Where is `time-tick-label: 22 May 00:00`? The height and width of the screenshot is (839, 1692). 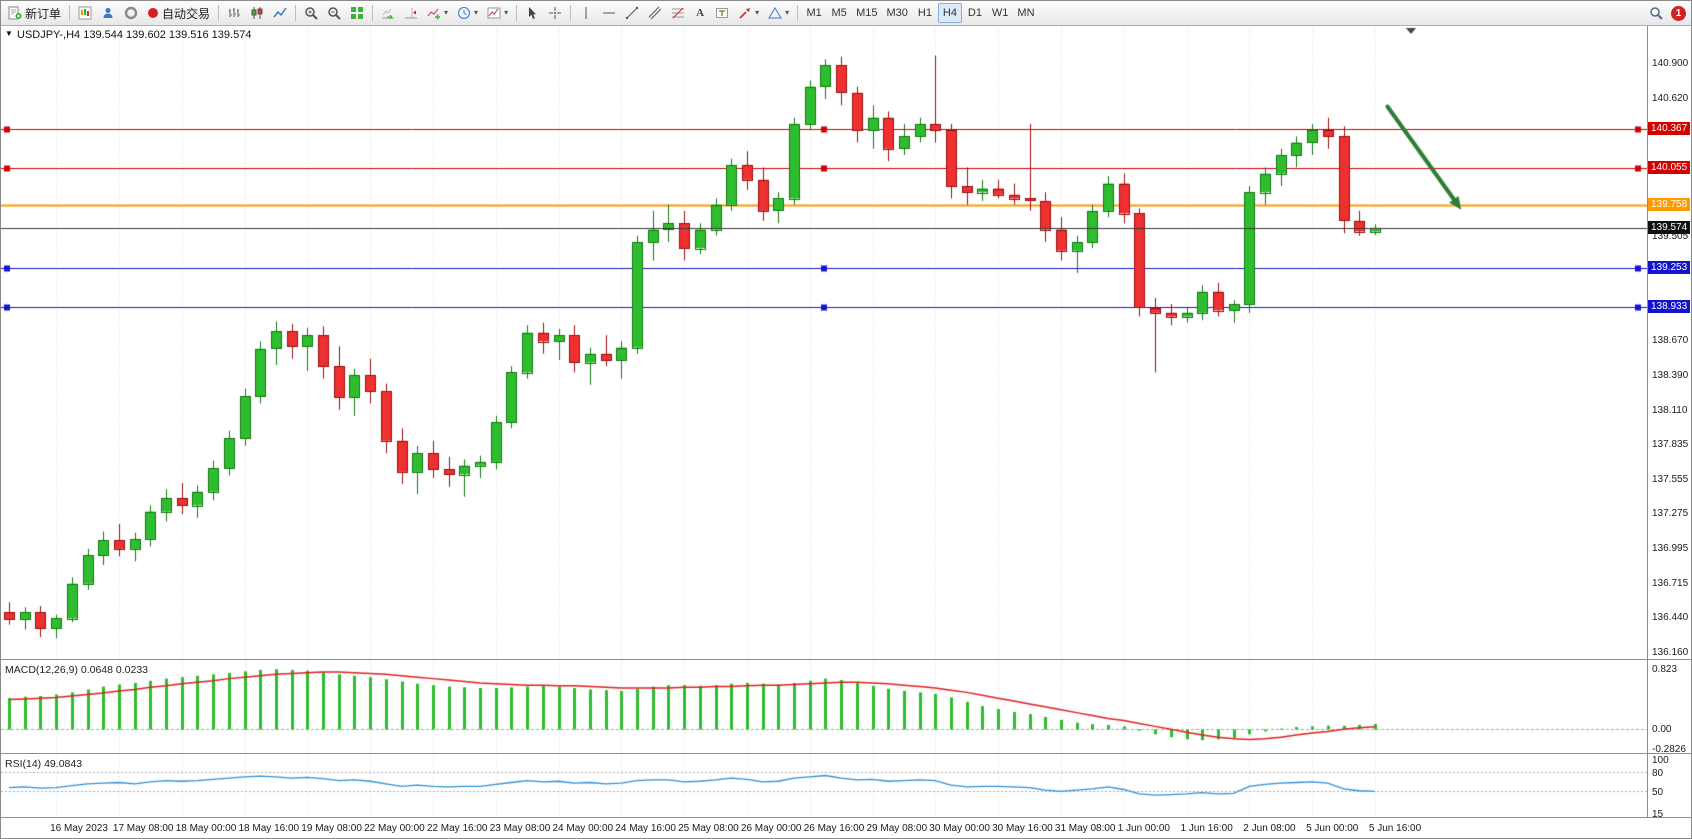
time-tick-label: 22 May 00:00 is located at coordinates (394, 828).